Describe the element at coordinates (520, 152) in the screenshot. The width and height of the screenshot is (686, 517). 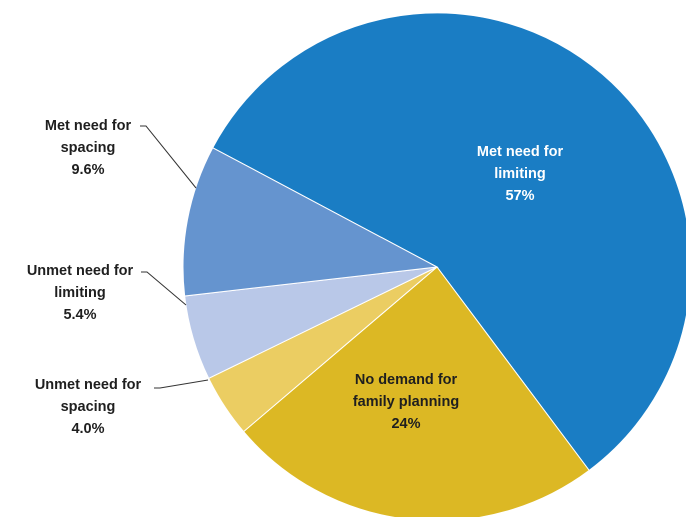
I see `slice-label-0-line-0: Met need for` at that location.